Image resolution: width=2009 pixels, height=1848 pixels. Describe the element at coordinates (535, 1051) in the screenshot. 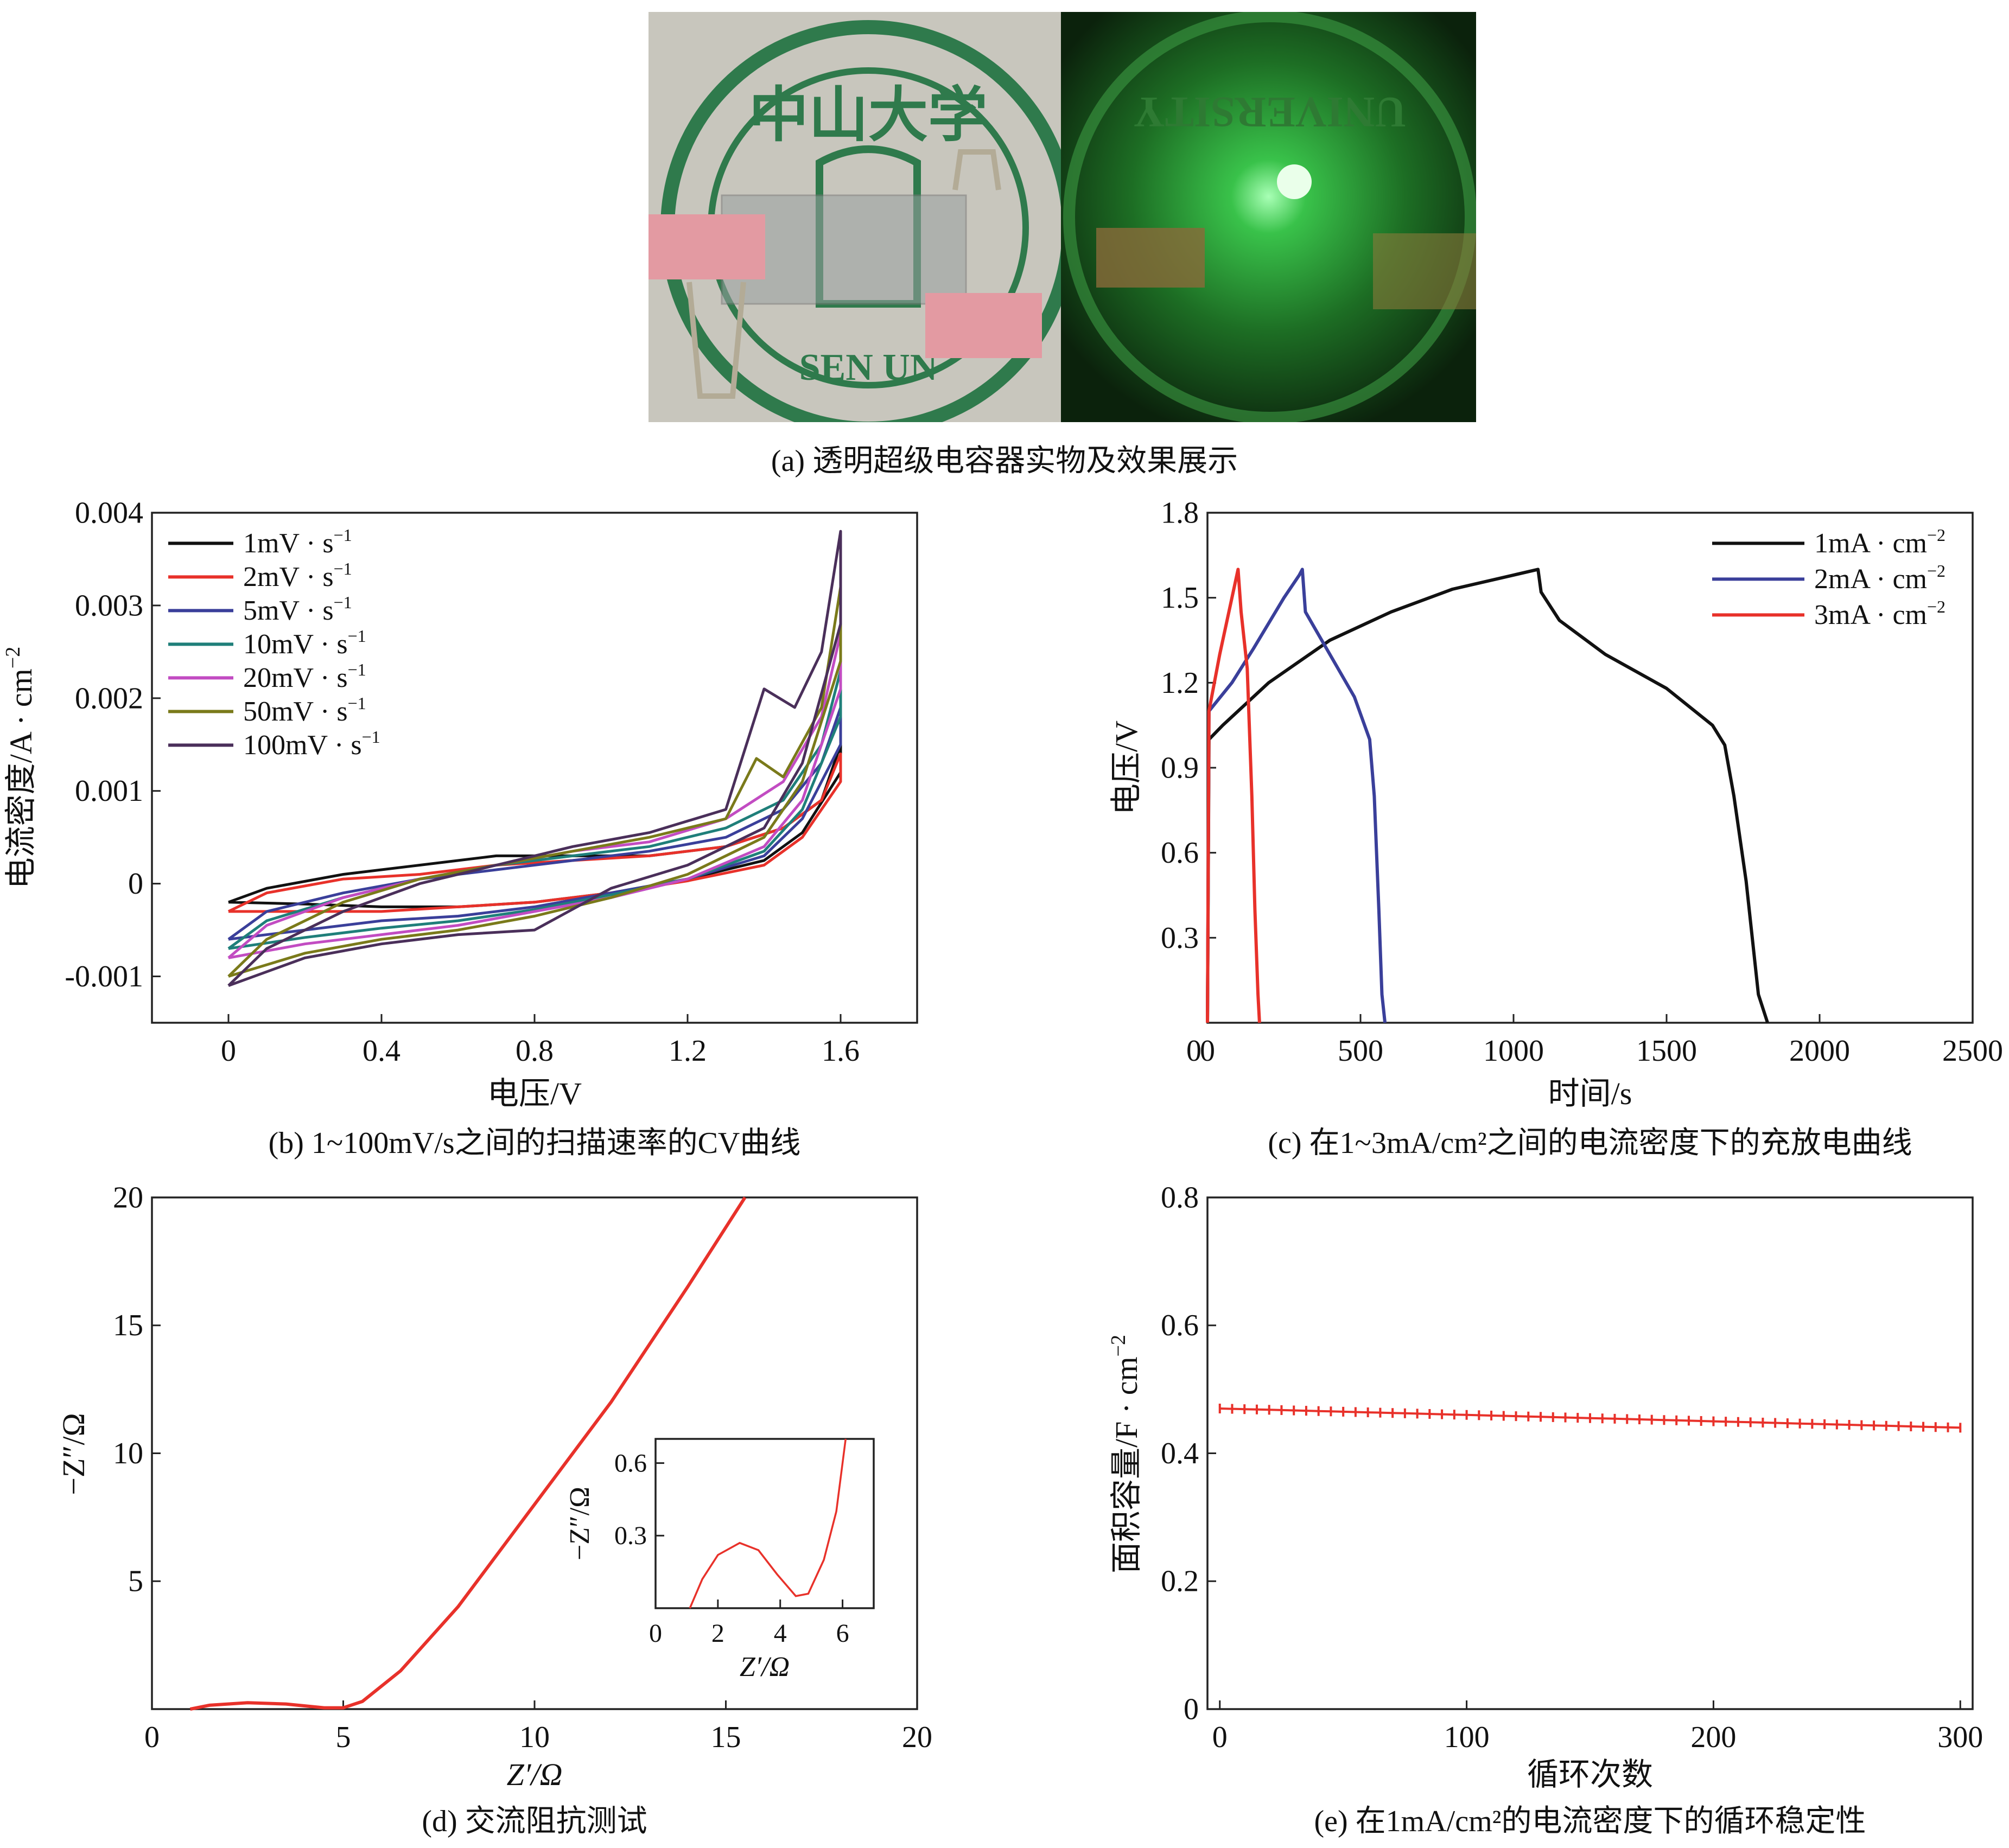

I see `x-tick-label: 0.8` at that location.